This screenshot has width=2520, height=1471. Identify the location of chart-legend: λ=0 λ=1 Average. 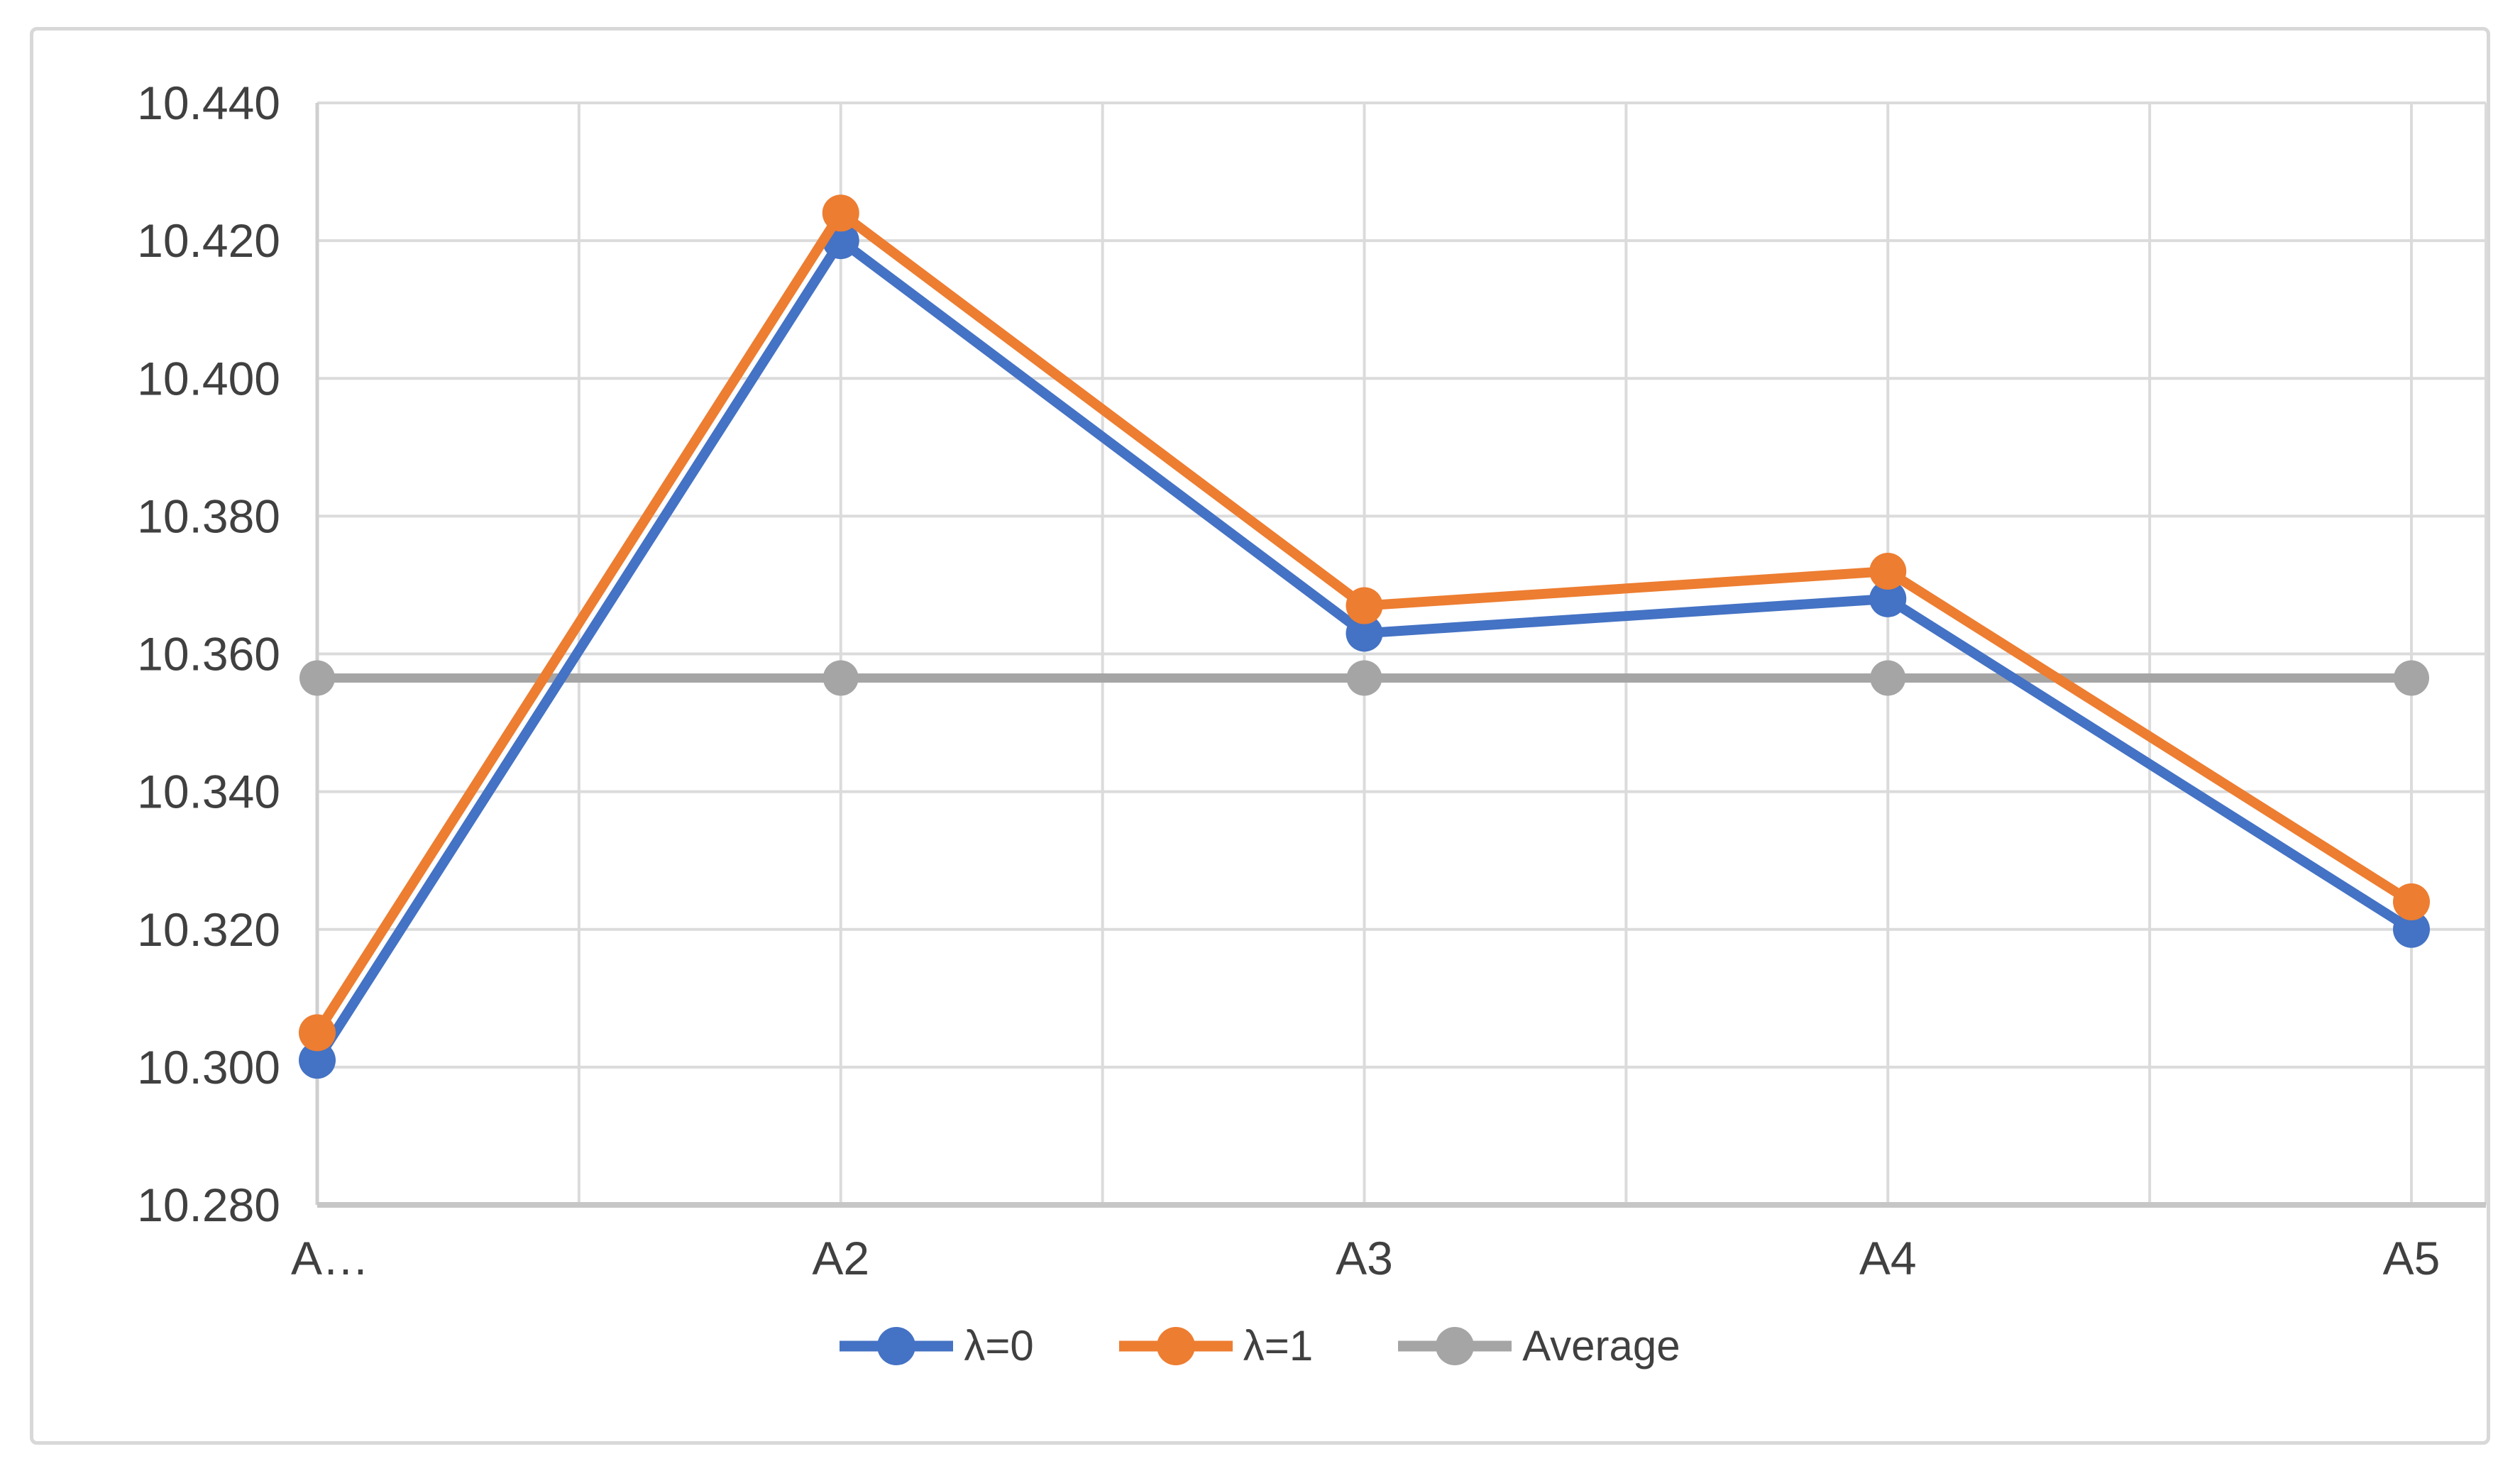
(1260, 1345).